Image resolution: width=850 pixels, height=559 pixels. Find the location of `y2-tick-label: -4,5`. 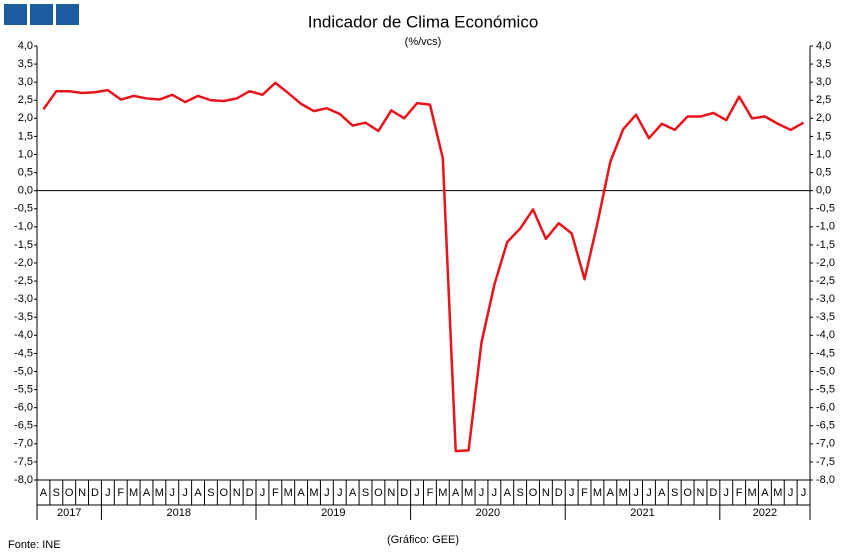

y2-tick-label: -4,5 is located at coordinates (825, 353).